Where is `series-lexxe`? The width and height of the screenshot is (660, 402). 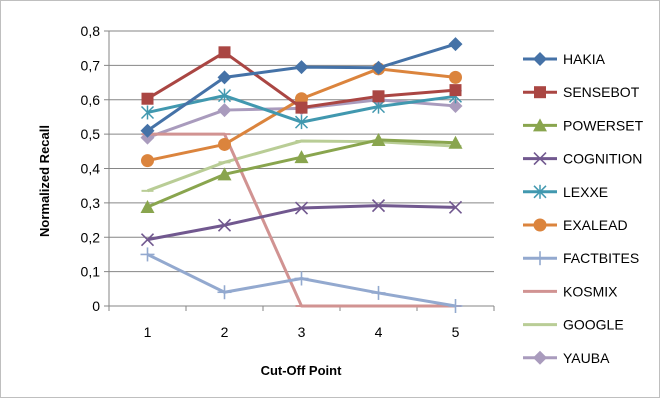
series-lexxe is located at coordinates (301, 109).